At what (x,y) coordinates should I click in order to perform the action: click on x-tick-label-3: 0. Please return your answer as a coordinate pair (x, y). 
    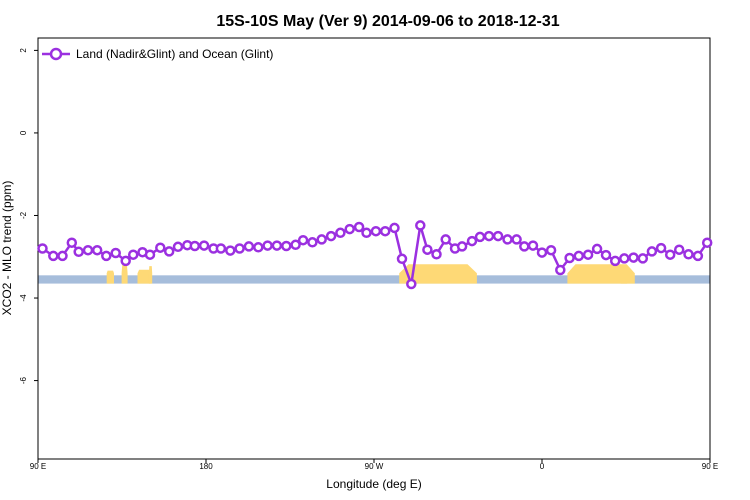
    Looking at the image, I should click on (542, 466).